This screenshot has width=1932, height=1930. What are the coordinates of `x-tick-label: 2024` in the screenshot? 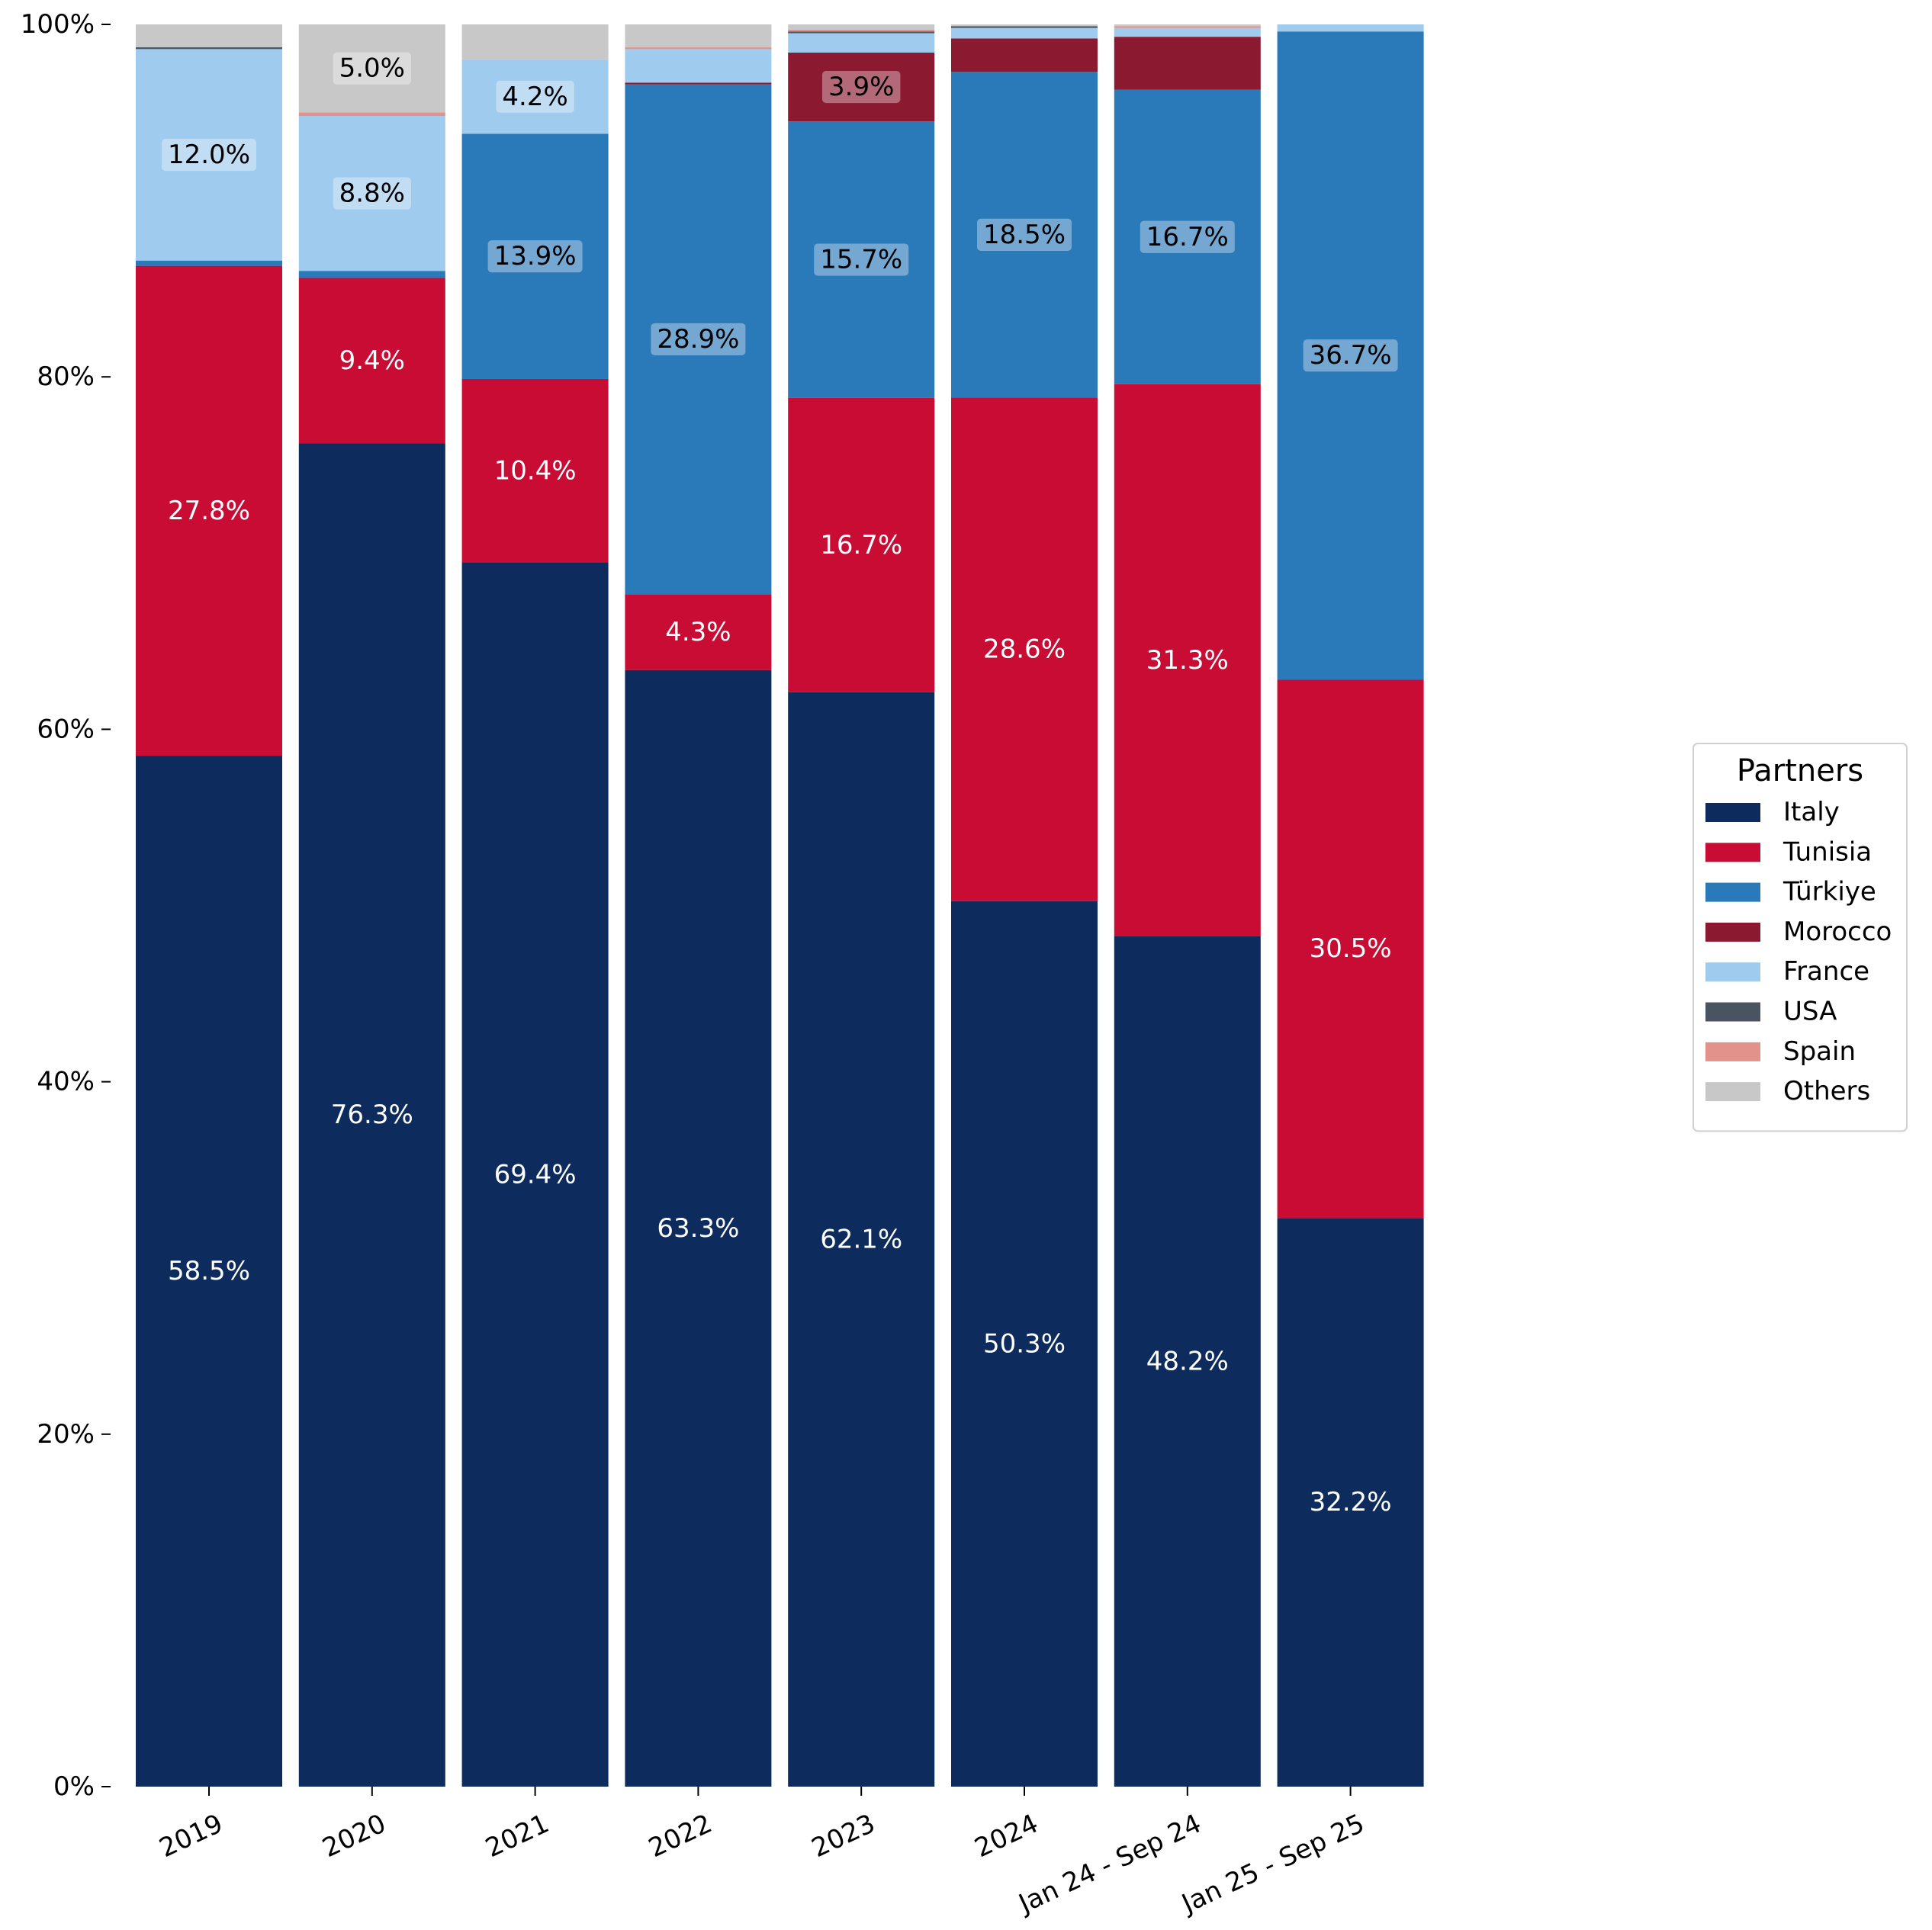 It's located at (1006, 1836).